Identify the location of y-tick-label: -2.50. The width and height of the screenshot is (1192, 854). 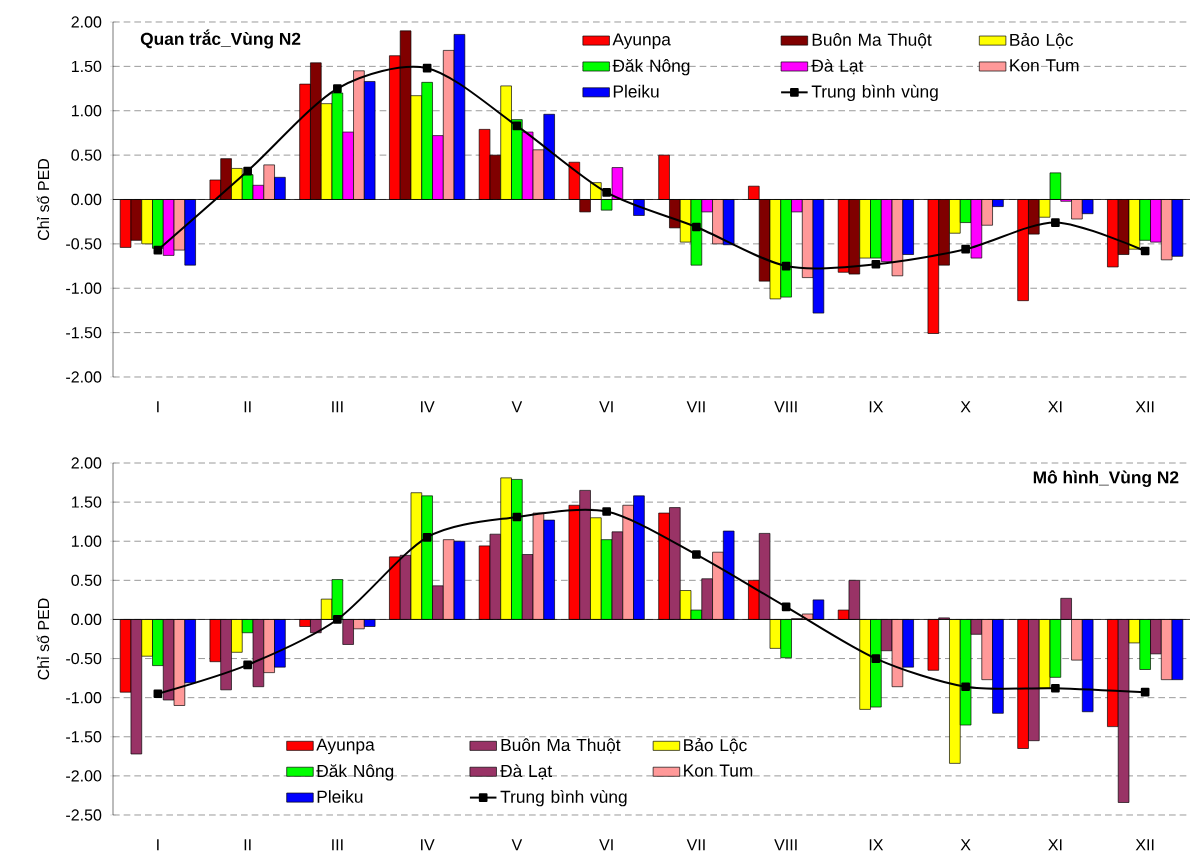
(84, 815).